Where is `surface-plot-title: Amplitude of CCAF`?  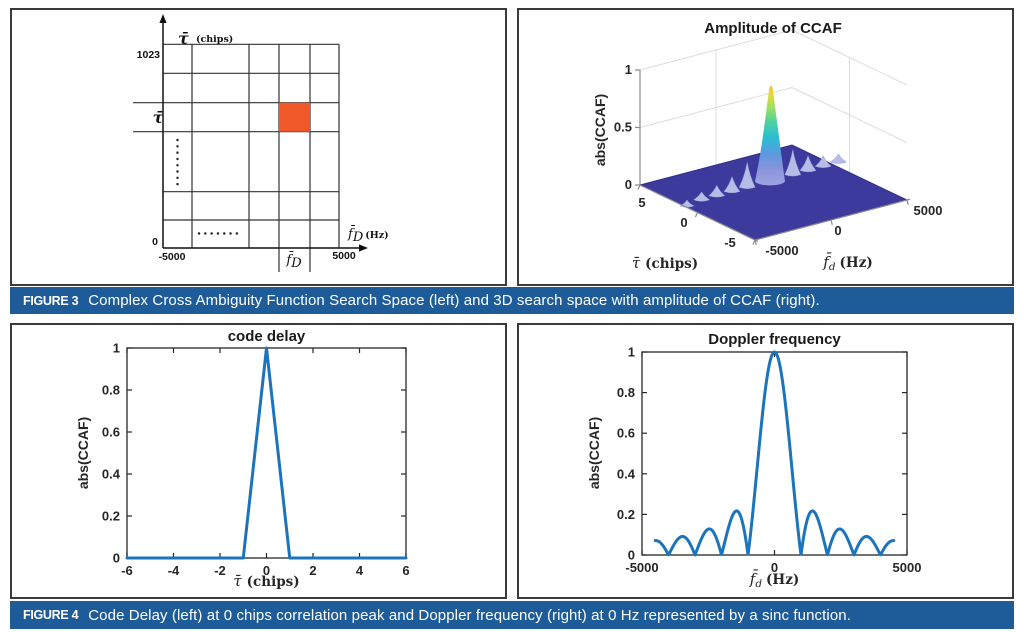
surface-plot-title: Amplitude of CCAF is located at coordinates (772, 28).